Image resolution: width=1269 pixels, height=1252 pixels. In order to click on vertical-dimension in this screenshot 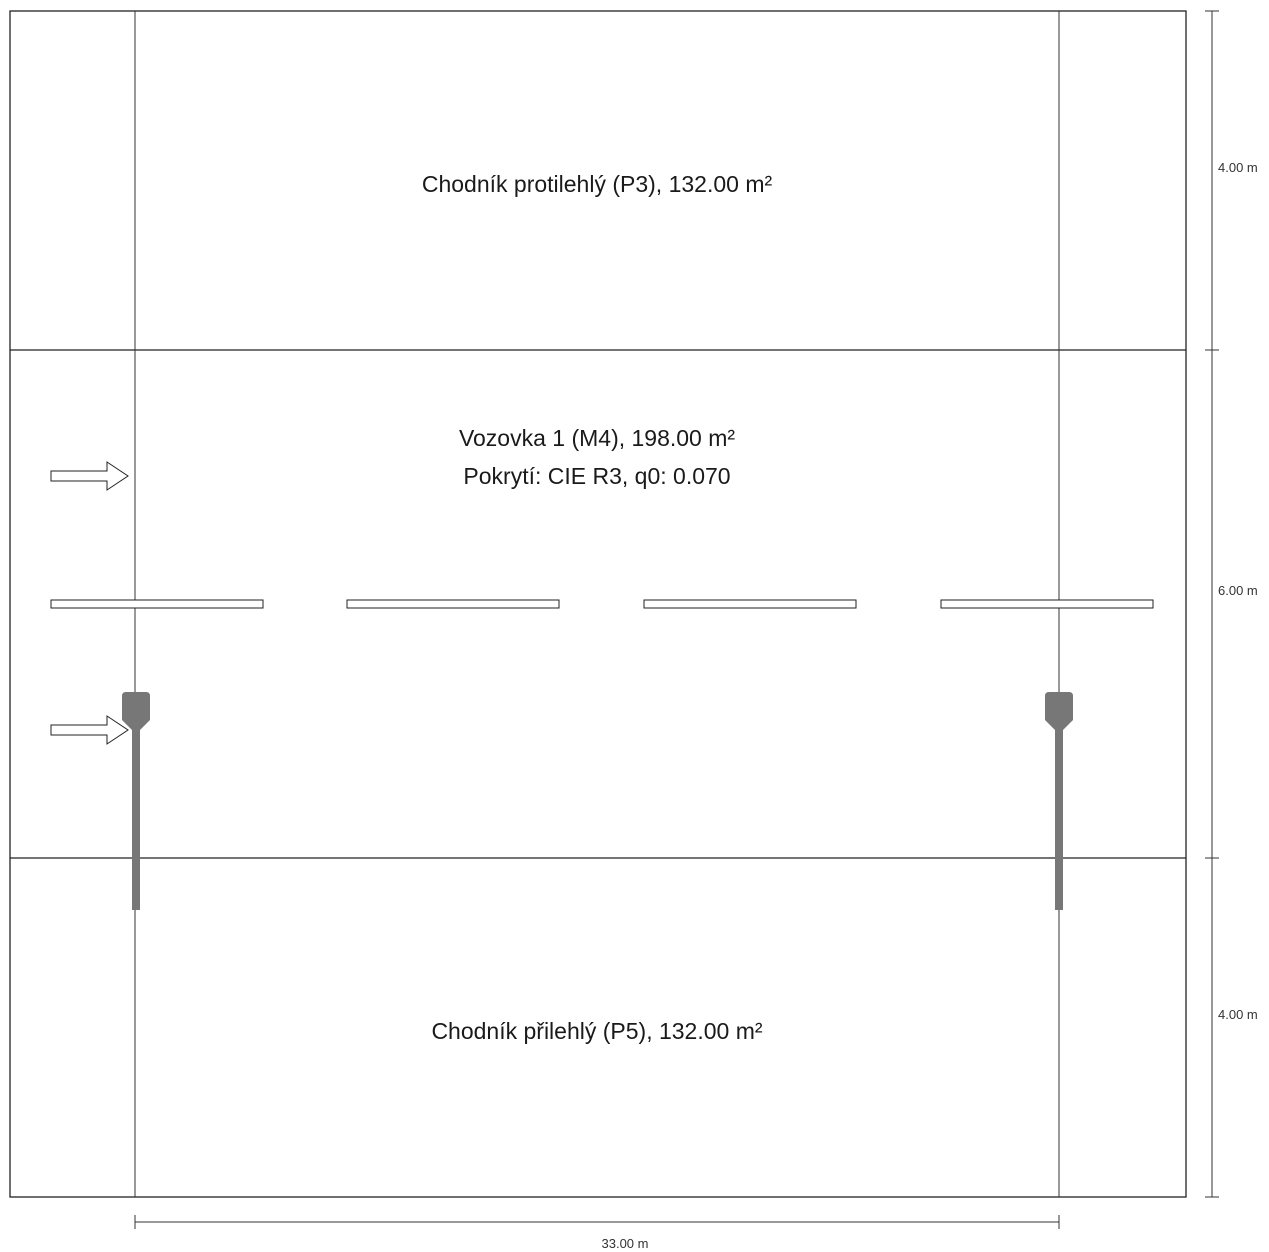, I will do `click(1212, 604)`.